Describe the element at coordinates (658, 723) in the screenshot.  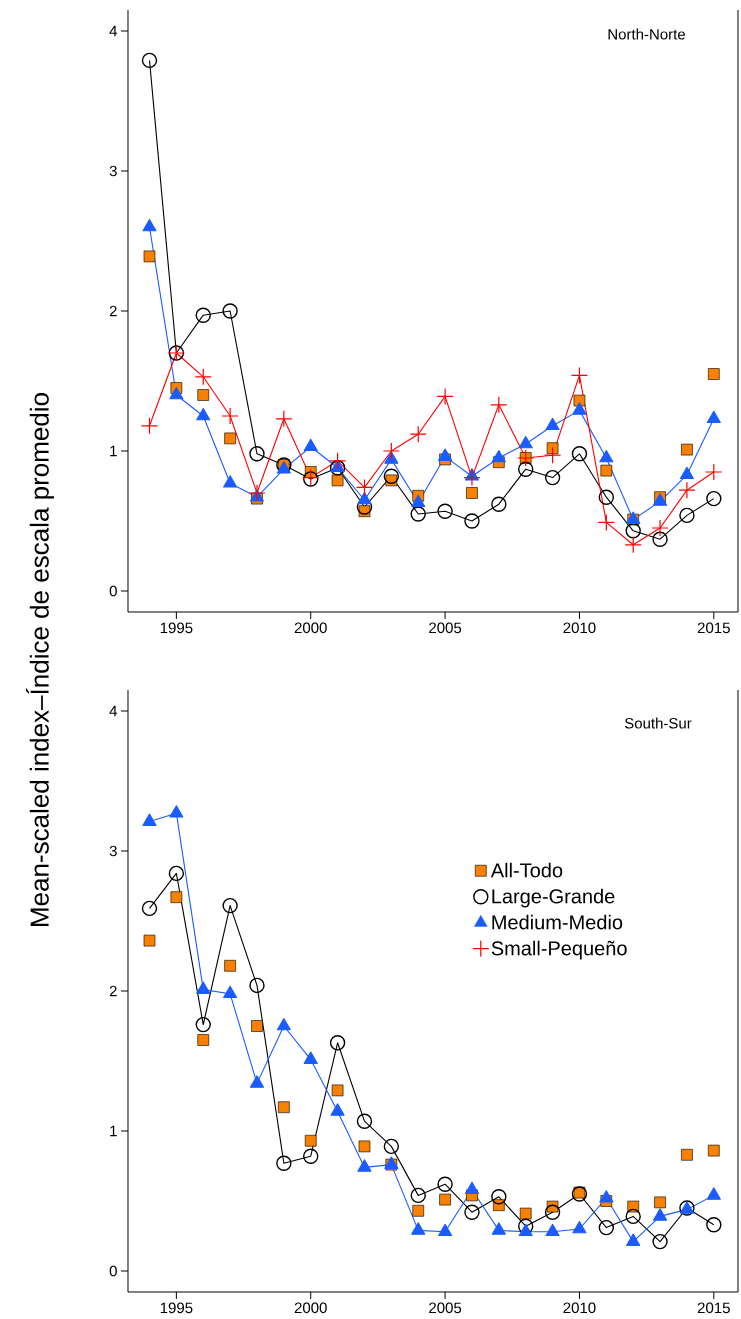
I see `annotation: South-Sur` at that location.